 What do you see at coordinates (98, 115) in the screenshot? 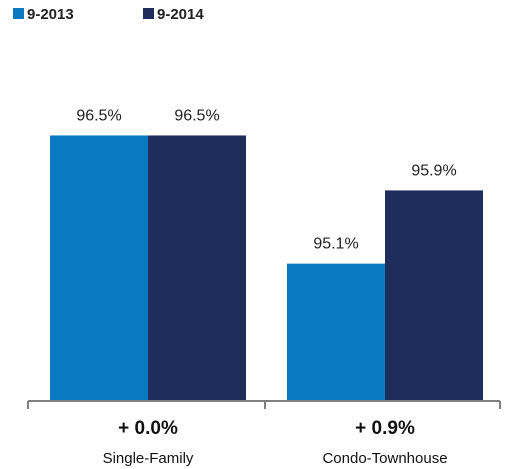
I see `data-label-1-1: 96.5%` at bounding box center [98, 115].